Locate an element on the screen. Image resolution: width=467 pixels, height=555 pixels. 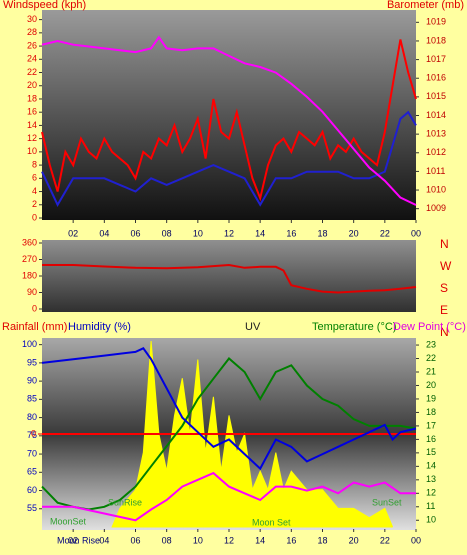
y2-tick-label: 16 is located at coordinates (431, 439).